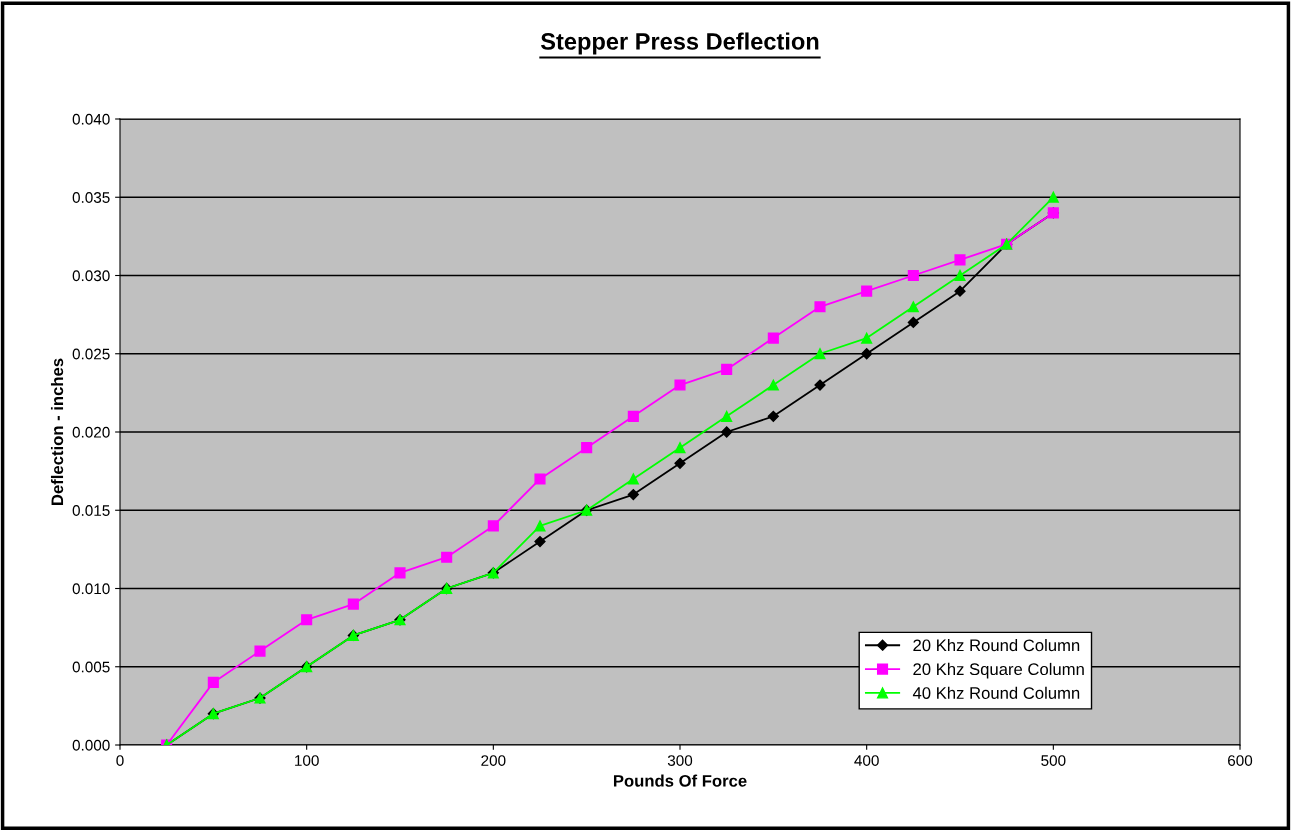 Image resolution: width=1291 pixels, height=830 pixels. I want to click on x-tick-label: 300, so click(680, 760).